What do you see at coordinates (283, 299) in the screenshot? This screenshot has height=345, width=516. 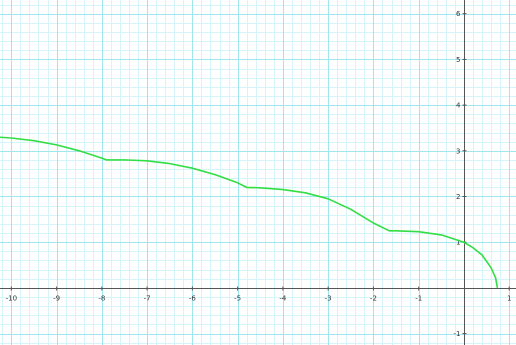 I see `x-tick-label: -4` at bounding box center [283, 299].